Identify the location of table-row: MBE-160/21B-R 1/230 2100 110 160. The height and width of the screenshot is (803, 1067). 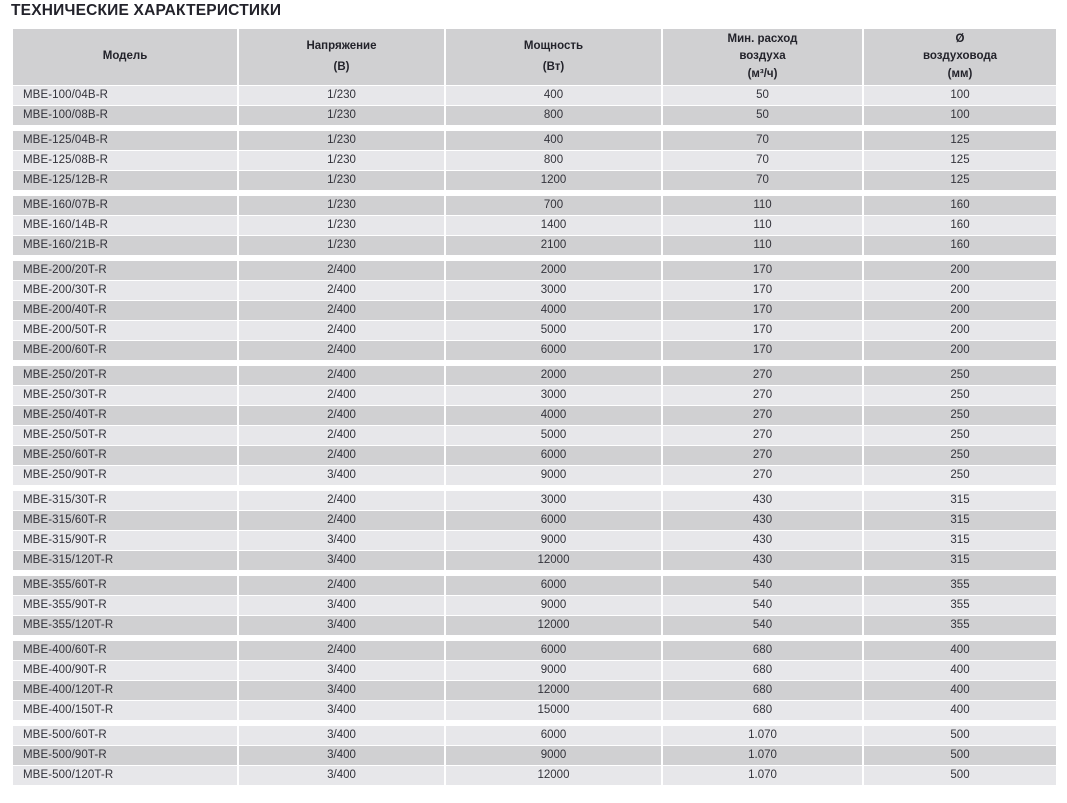
(534, 246).